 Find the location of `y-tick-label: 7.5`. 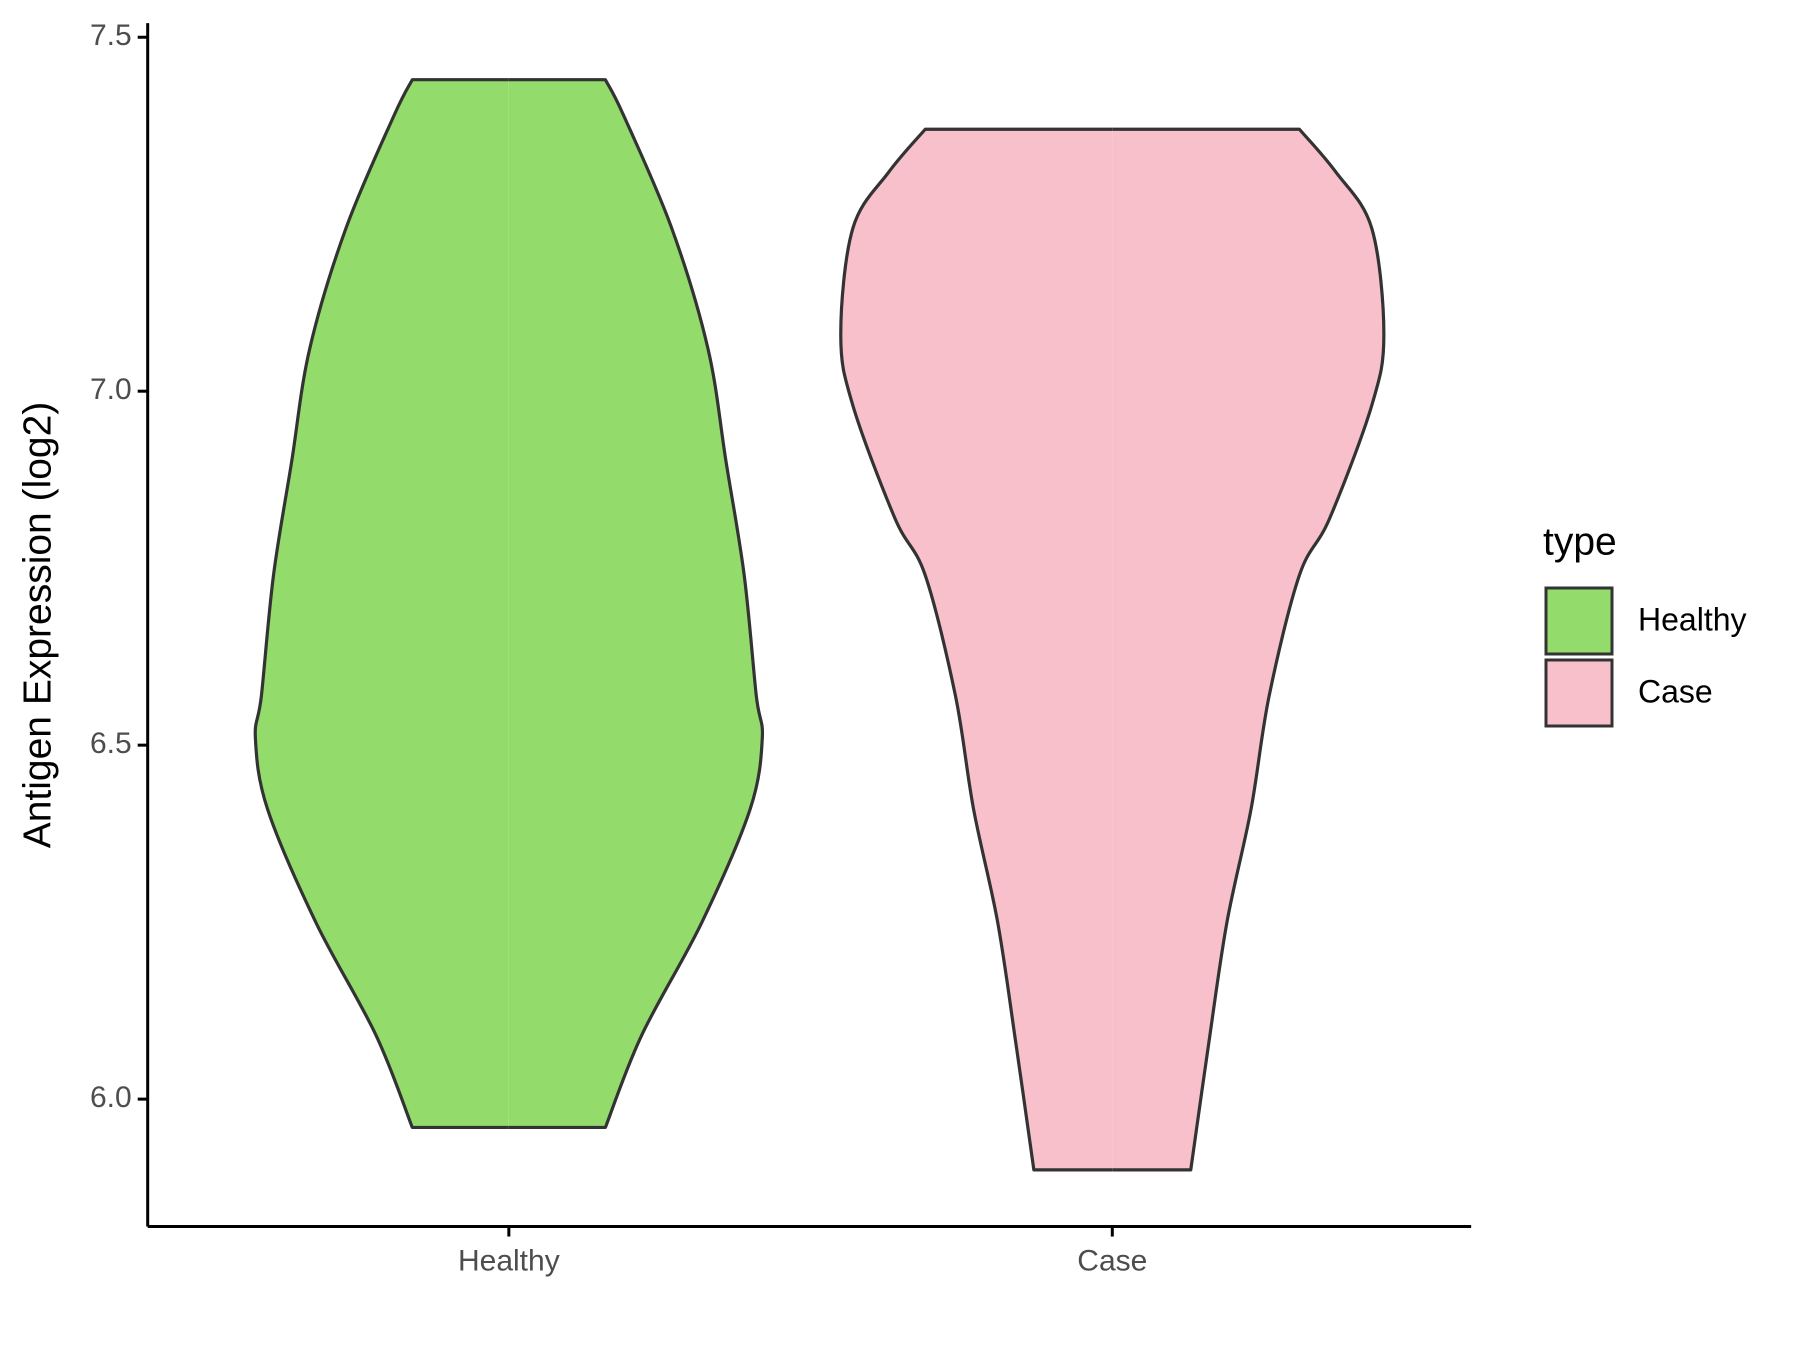

y-tick-label: 7.5 is located at coordinates (111, 35).